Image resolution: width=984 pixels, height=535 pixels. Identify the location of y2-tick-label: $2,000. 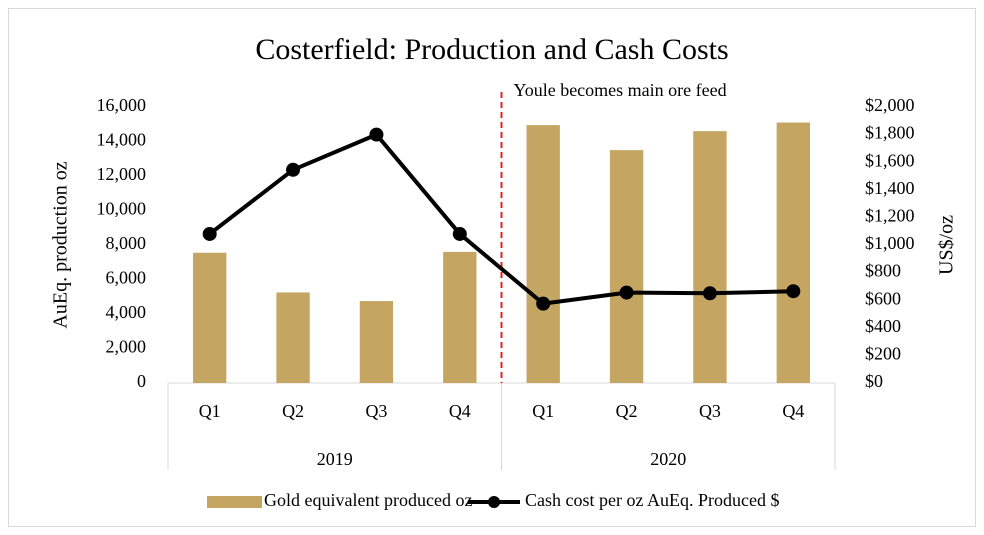
(890, 105).